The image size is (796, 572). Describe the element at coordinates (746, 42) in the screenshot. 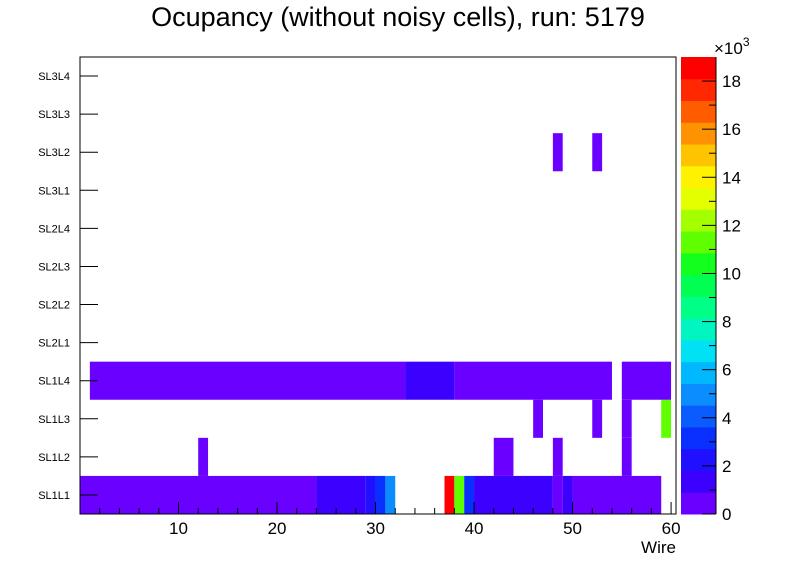

I see `z-exponent-power: 3` at that location.